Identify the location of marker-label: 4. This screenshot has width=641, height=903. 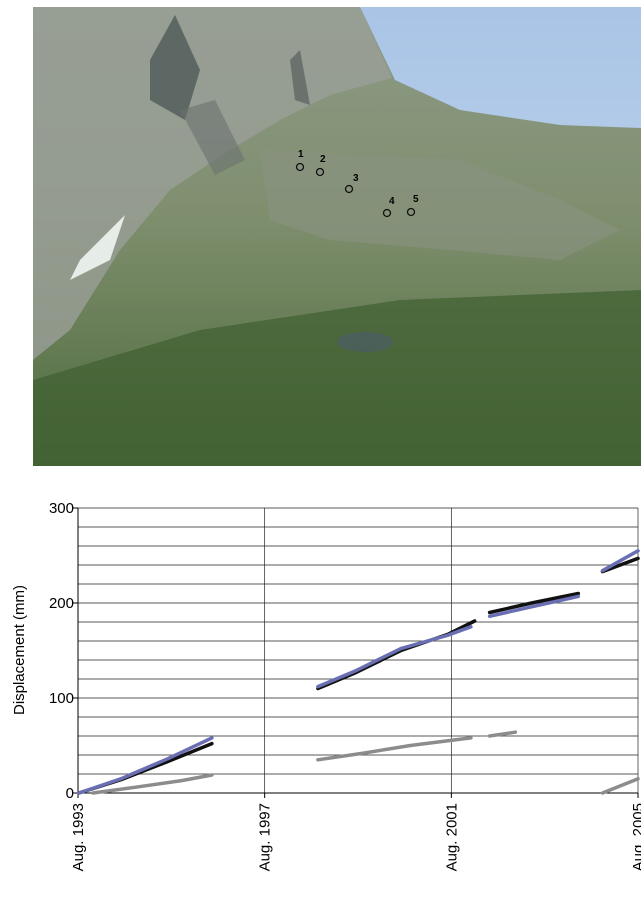
(392, 201).